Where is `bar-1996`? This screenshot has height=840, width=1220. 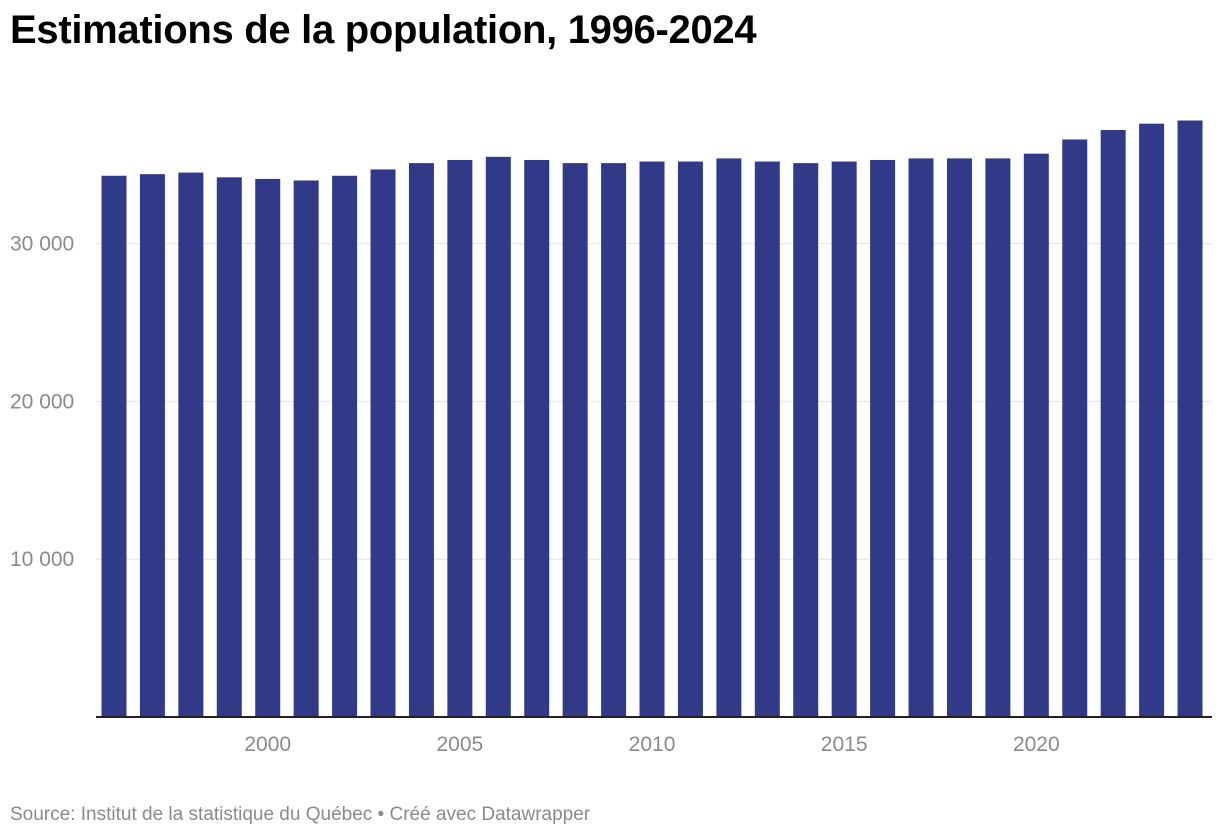
bar-1996 is located at coordinates (114, 446).